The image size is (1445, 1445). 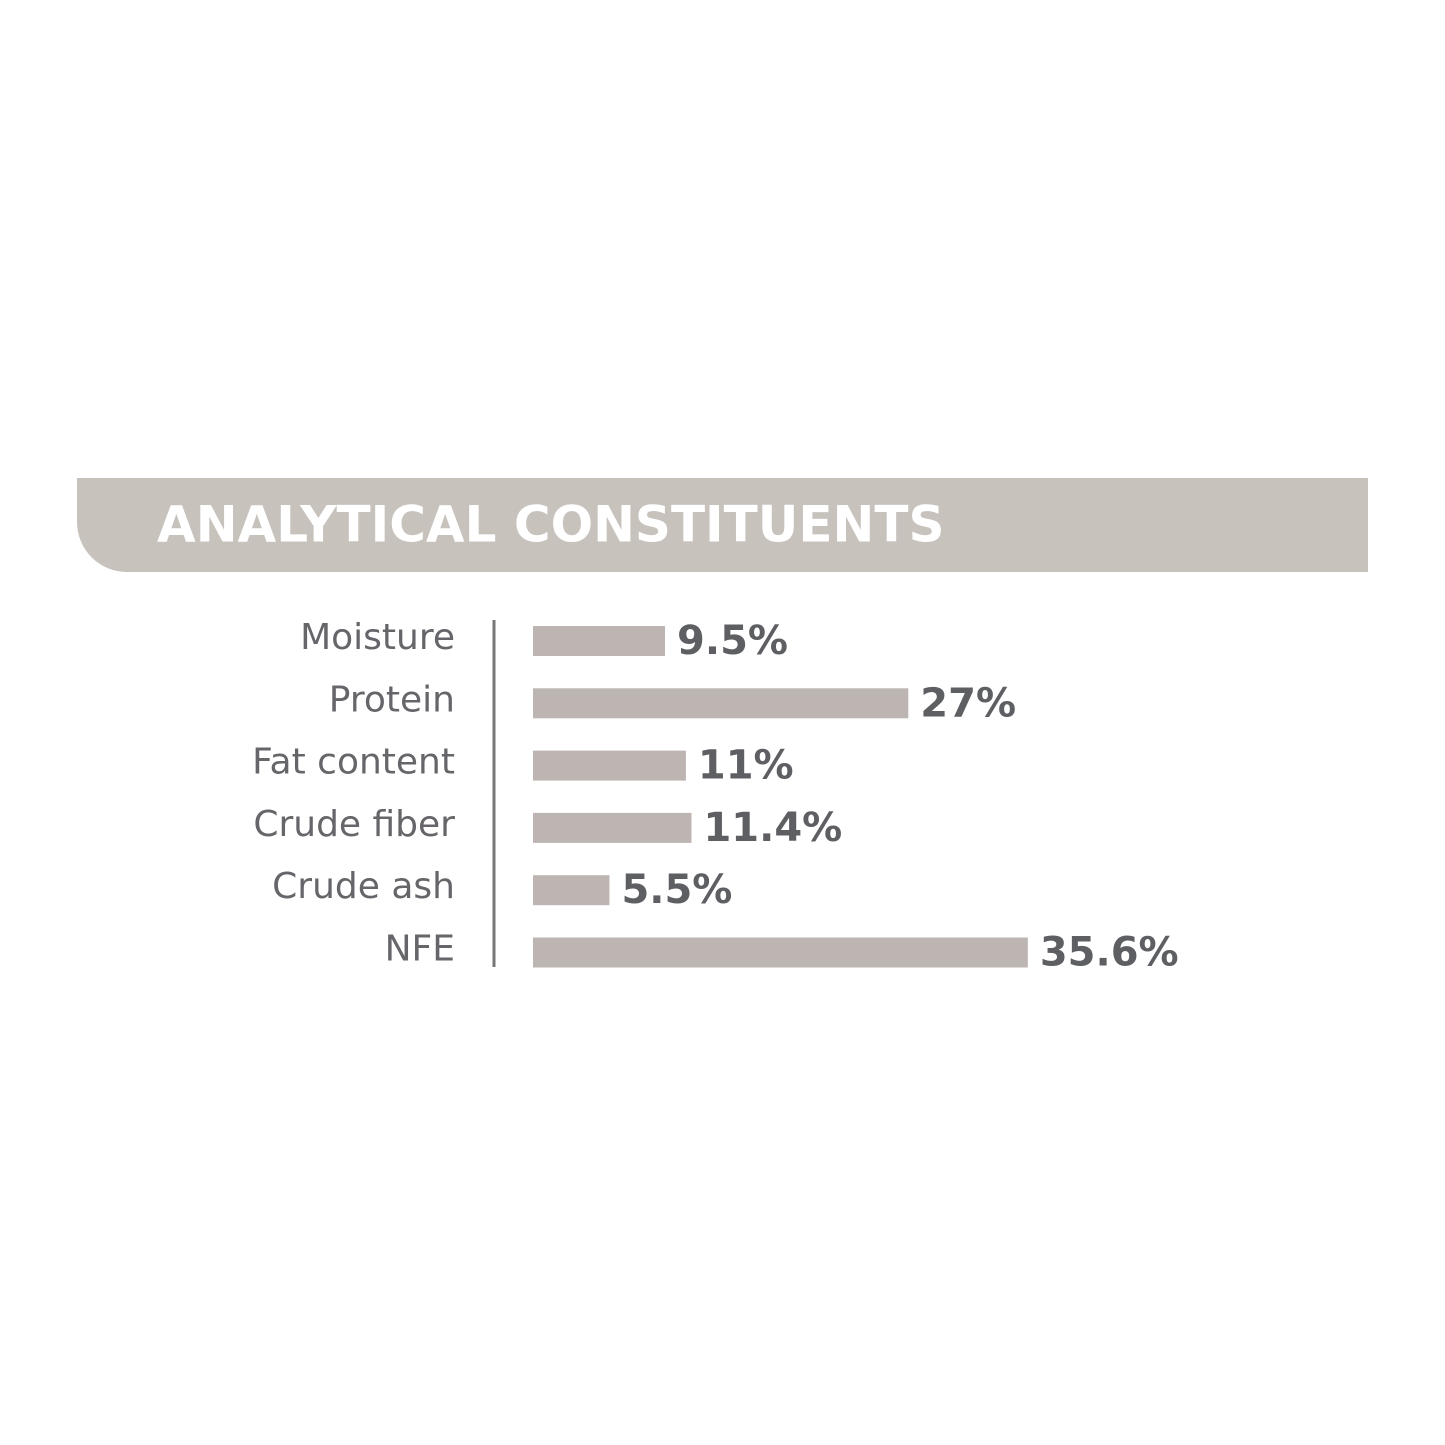 What do you see at coordinates (772, 828) in the screenshot?
I see `value-label: 11.4%` at bounding box center [772, 828].